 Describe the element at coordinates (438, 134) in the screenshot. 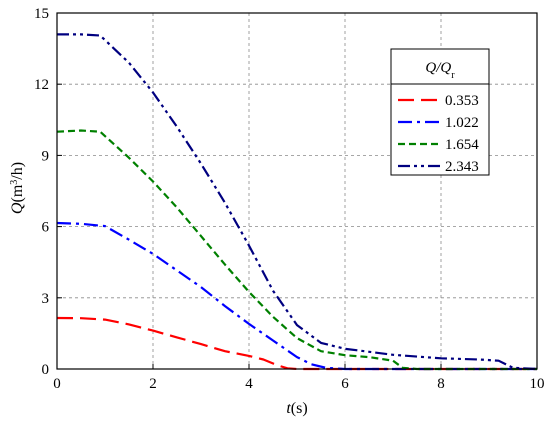

I see `legend-items: 0.353 1.022 1.654 2.343` at that location.